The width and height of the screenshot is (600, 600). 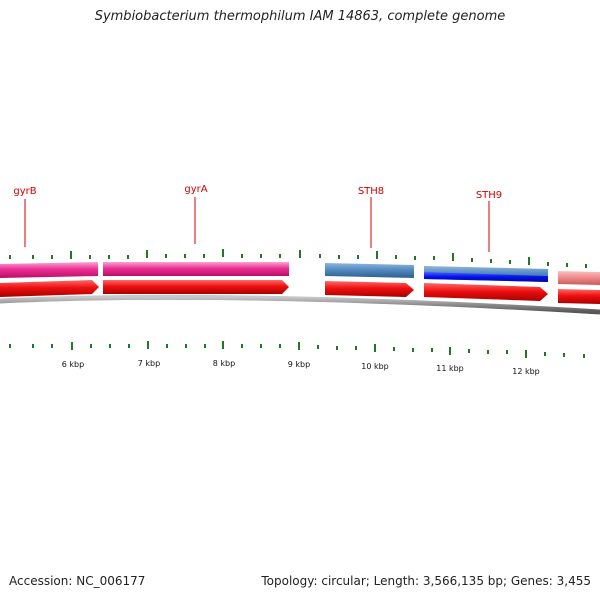 I want to click on kbp-label-11: 11 kbp, so click(x=450, y=368).